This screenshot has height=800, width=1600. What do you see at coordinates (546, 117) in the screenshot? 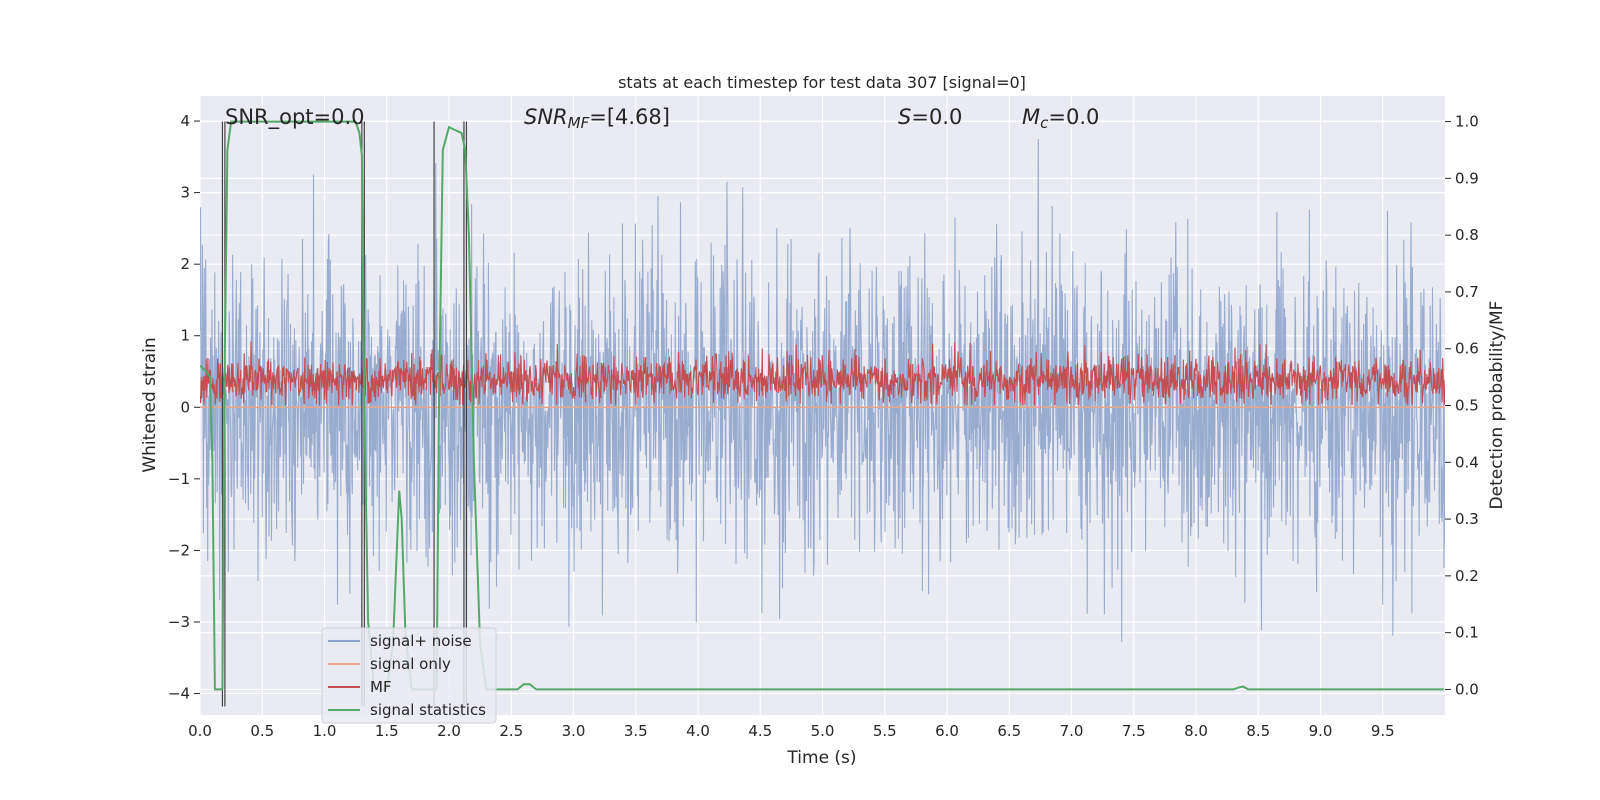
I see `annotation-snr-mf-symbol: SNR` at bounding box center [546, 117].